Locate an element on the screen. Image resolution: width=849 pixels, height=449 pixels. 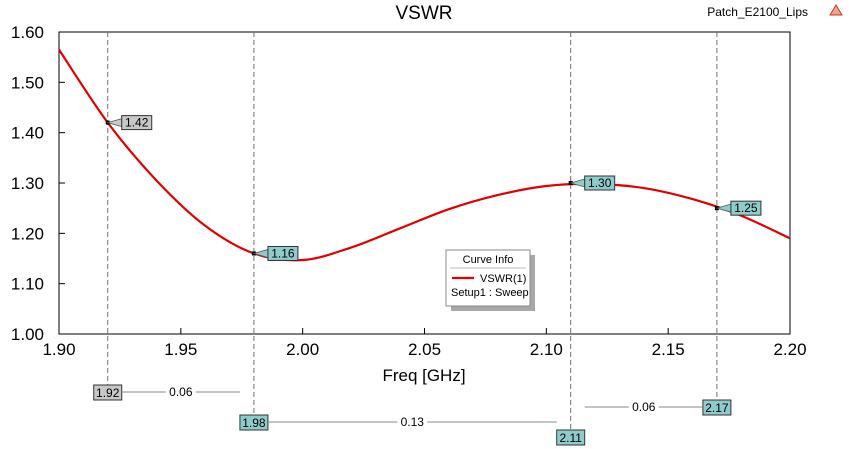
y-tick-label: 1.10 is located at coordinates (27, 284).